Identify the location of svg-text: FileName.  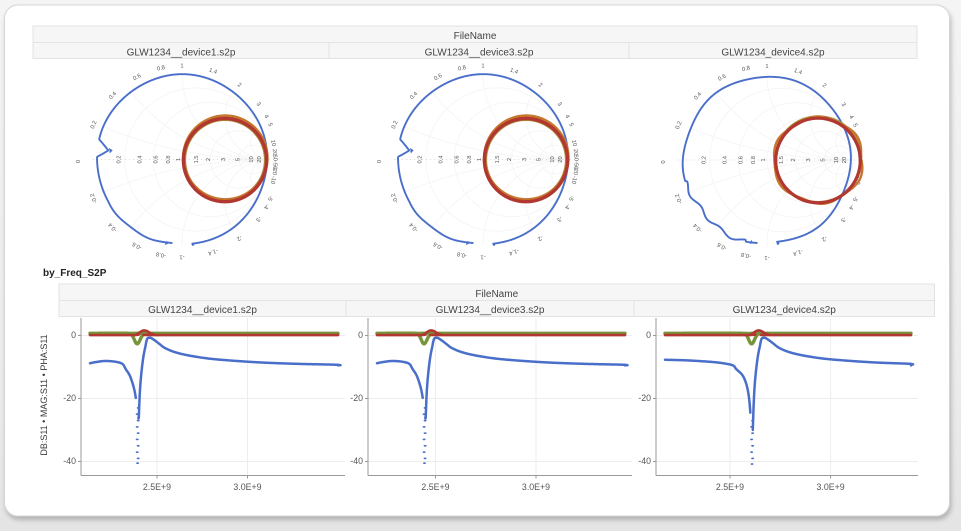
(475, 36).